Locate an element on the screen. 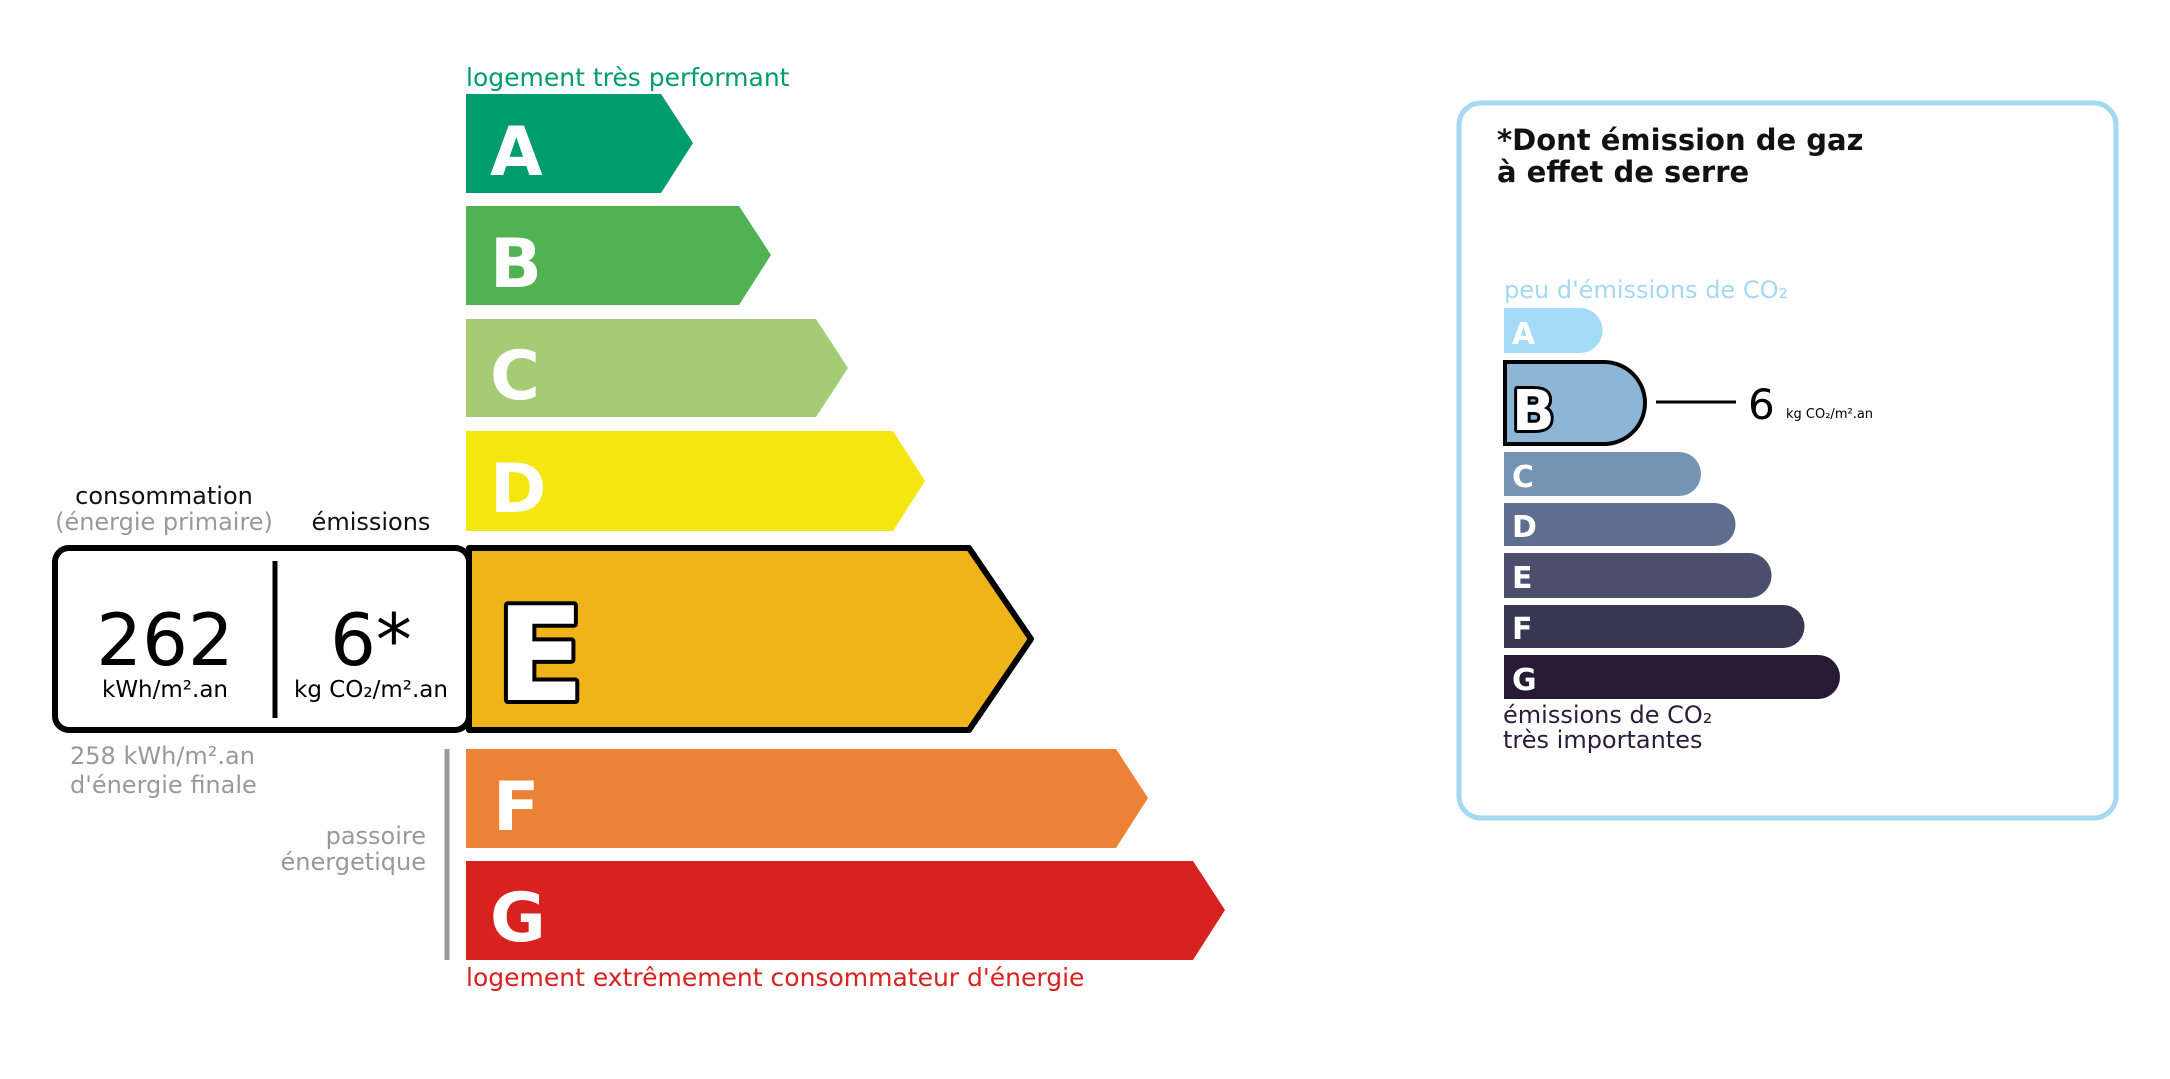 The width and height of the screenshot is (2170, 1079). energy-top-label: logement très performant is located at coordinates (628, 77).